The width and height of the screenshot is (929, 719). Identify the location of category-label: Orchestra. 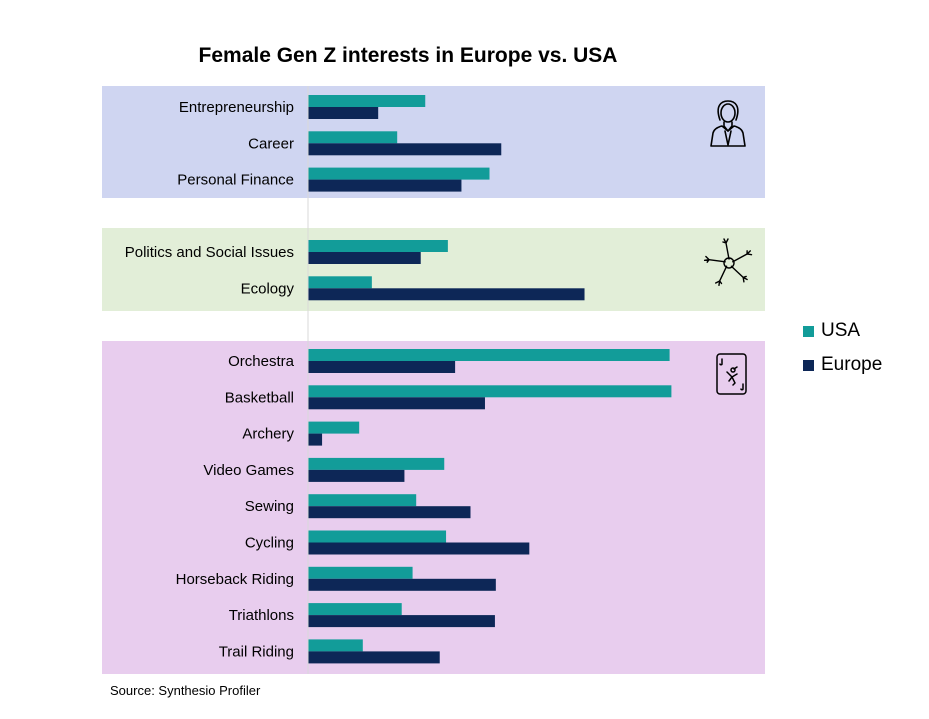
(261, 361).